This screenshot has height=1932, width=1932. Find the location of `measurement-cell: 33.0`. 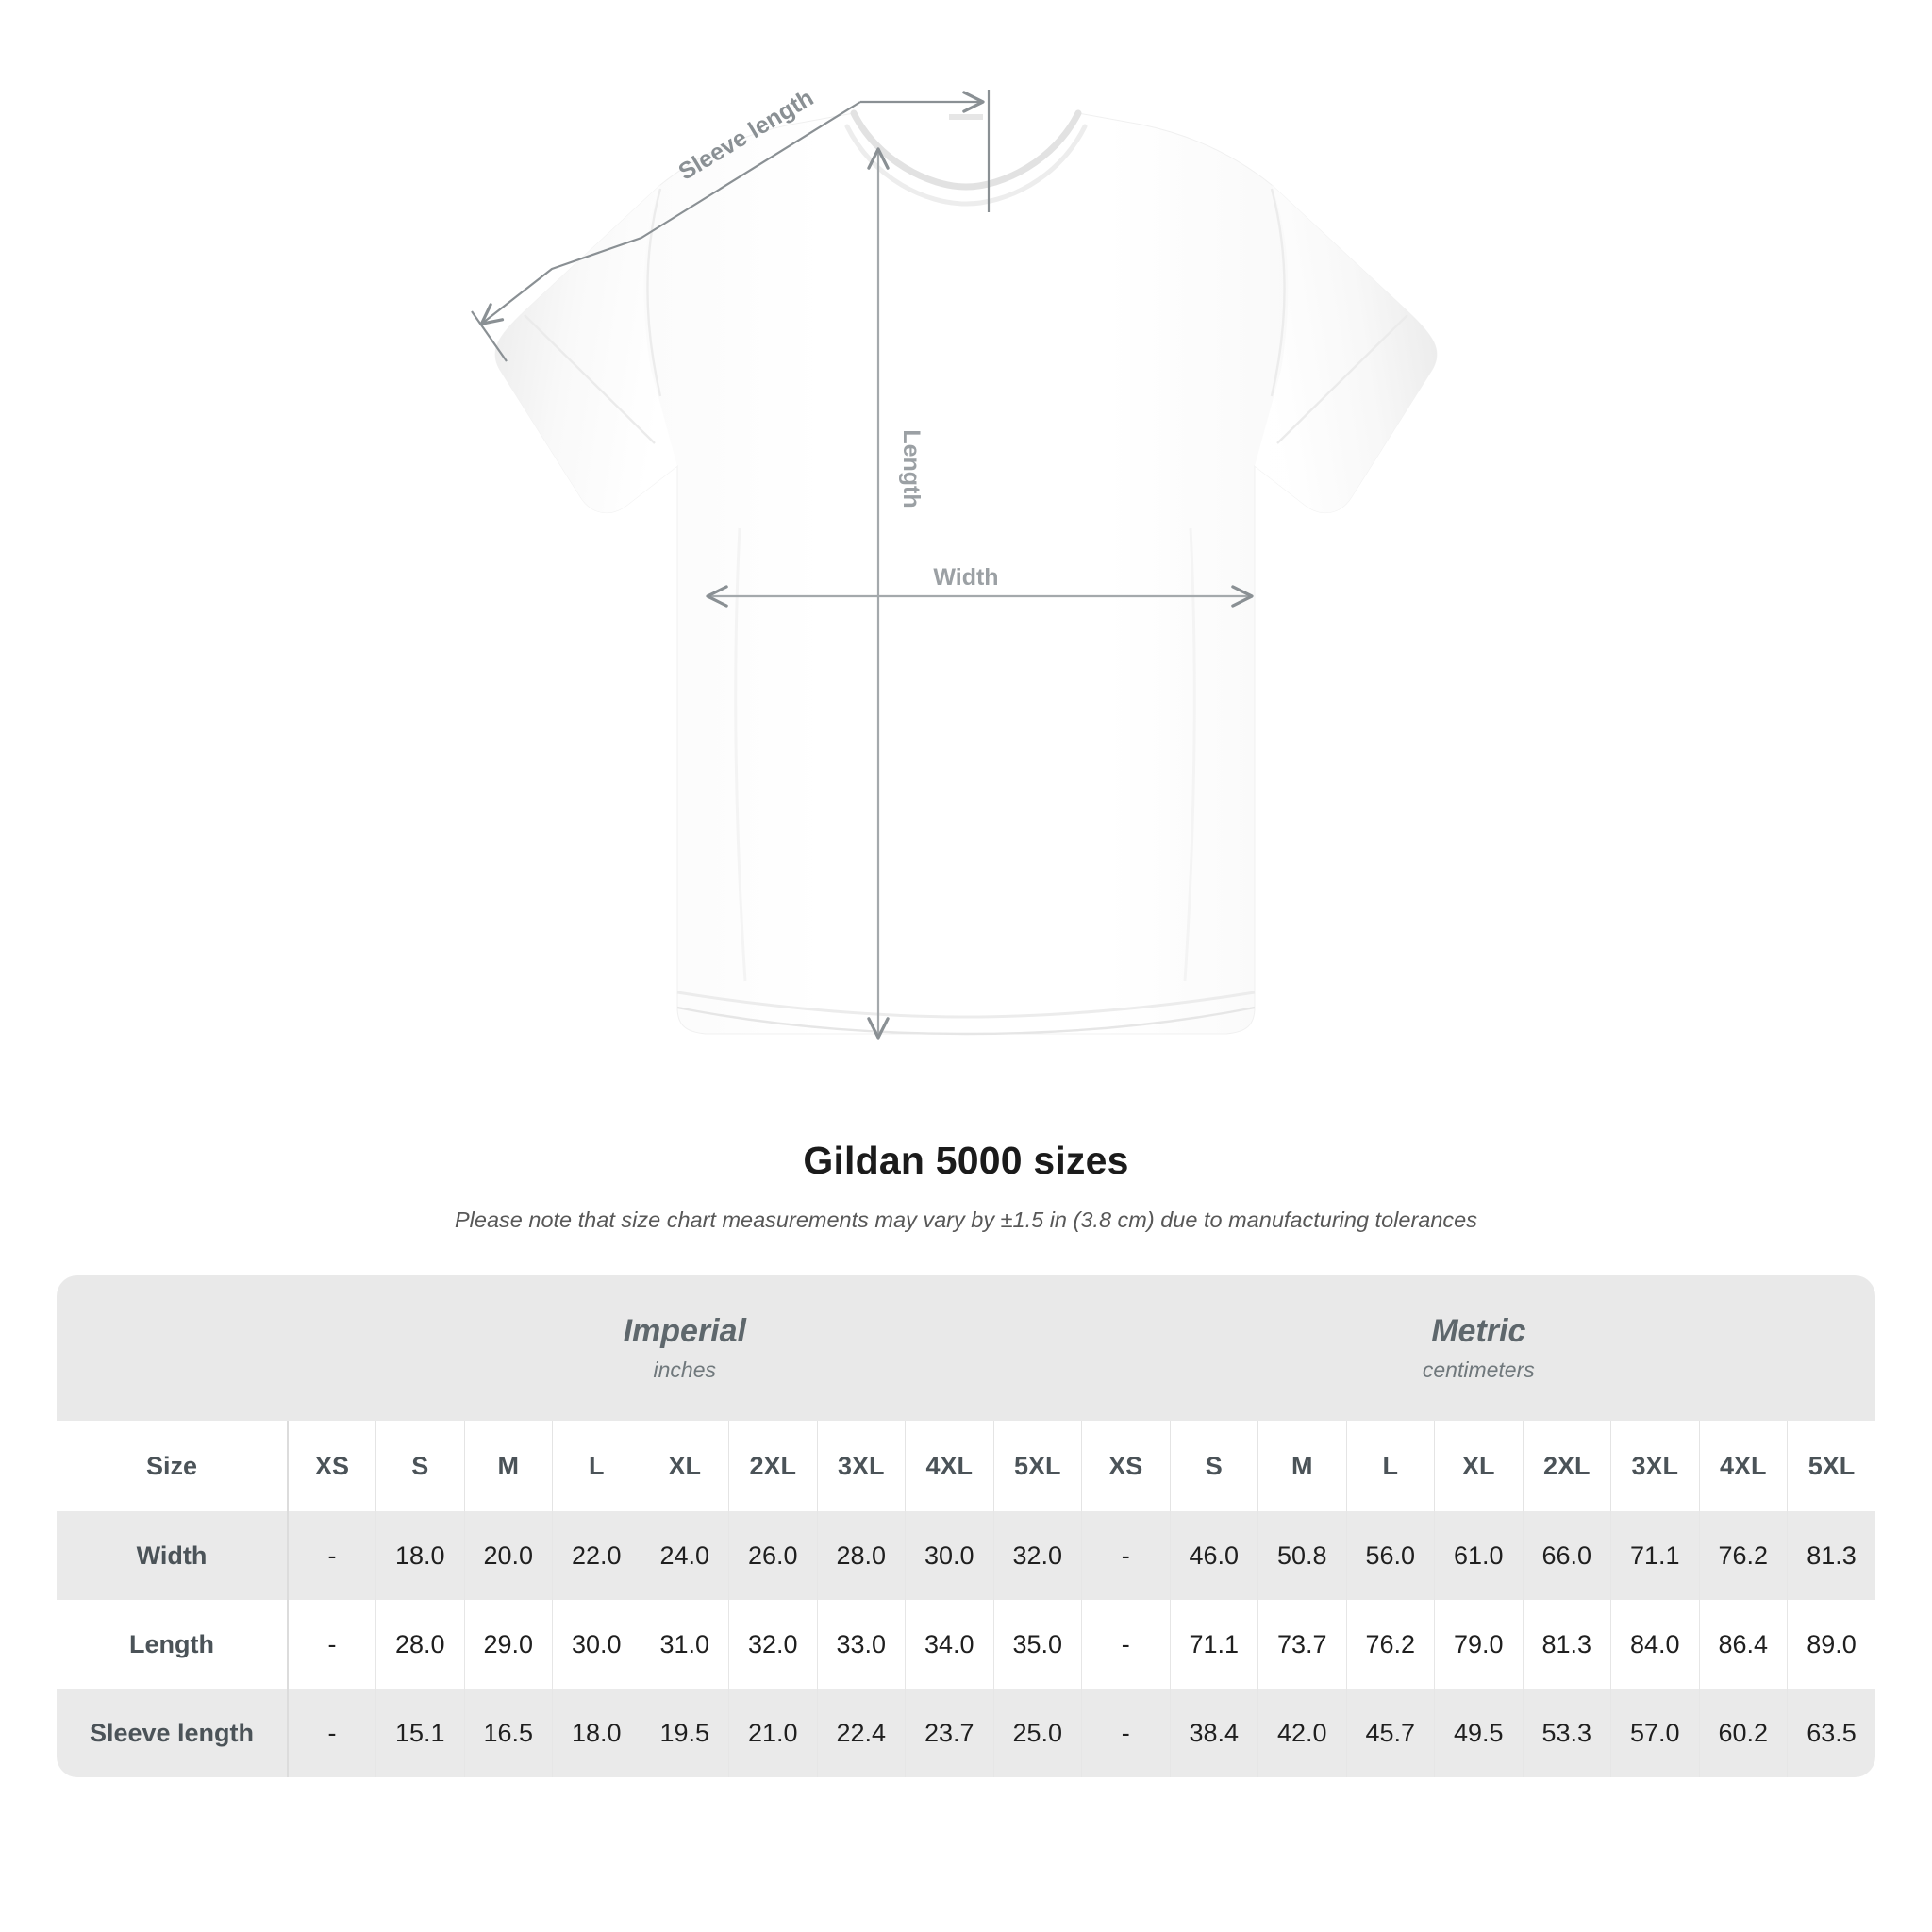

measurement-cell: 33.0 is located at coordinates (861, 1645).